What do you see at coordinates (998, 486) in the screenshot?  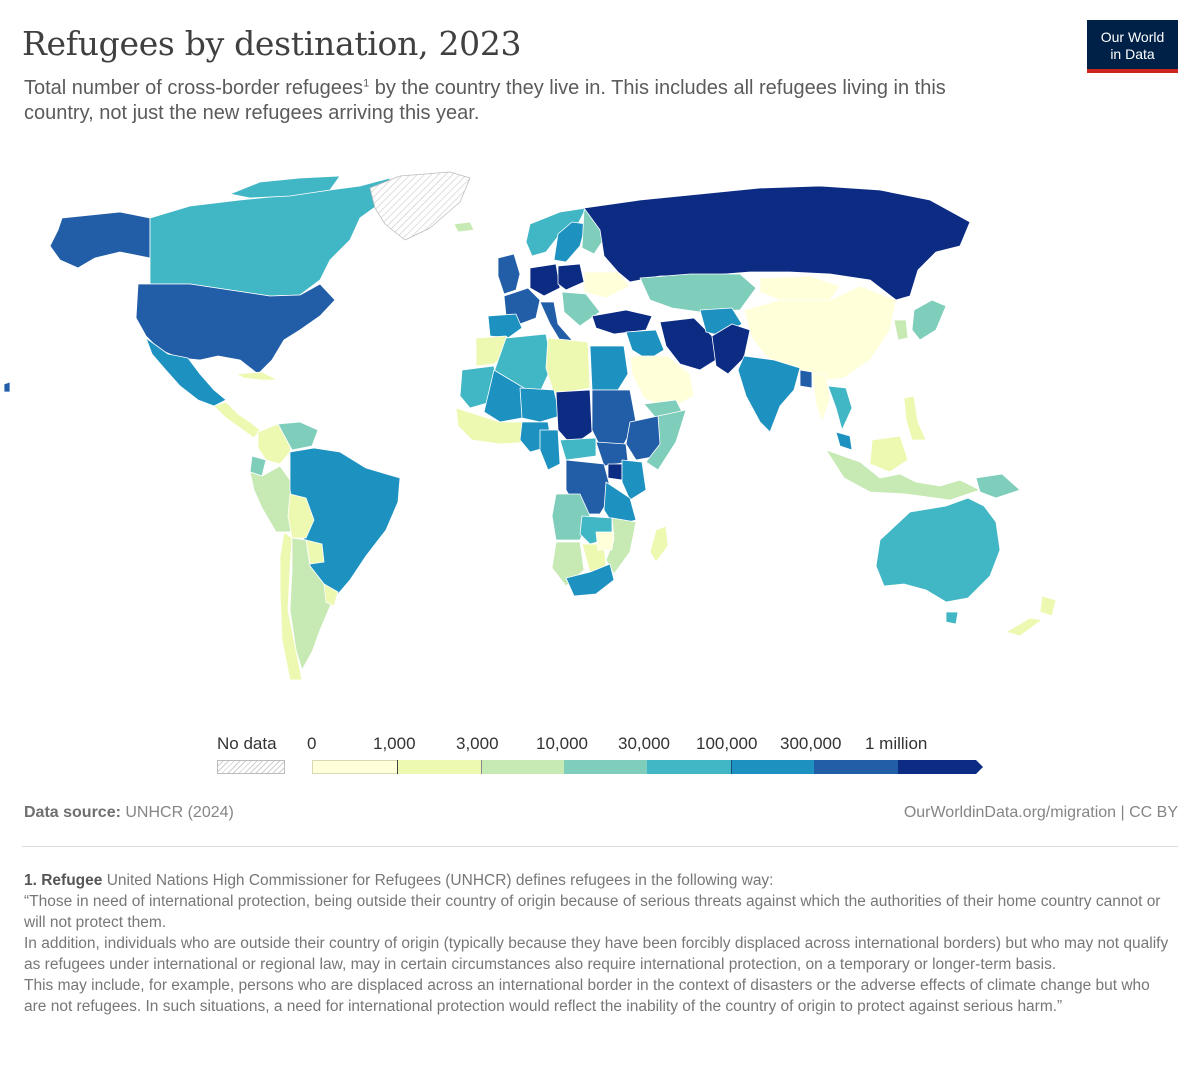 I see `region-papua-new-guinea` at bounding box center [998, 486].